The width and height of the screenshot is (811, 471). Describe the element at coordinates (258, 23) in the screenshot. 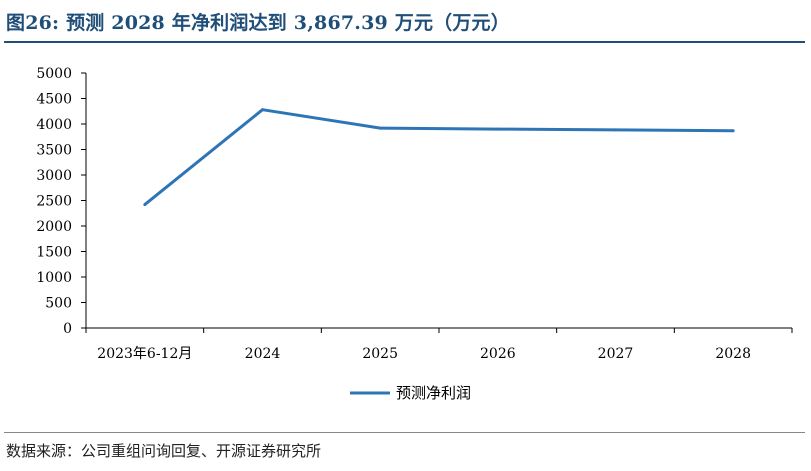

I see `chart-title: 图26: 预测 2028 年净利润达到 3,867.39 万元（万元）` at that location.